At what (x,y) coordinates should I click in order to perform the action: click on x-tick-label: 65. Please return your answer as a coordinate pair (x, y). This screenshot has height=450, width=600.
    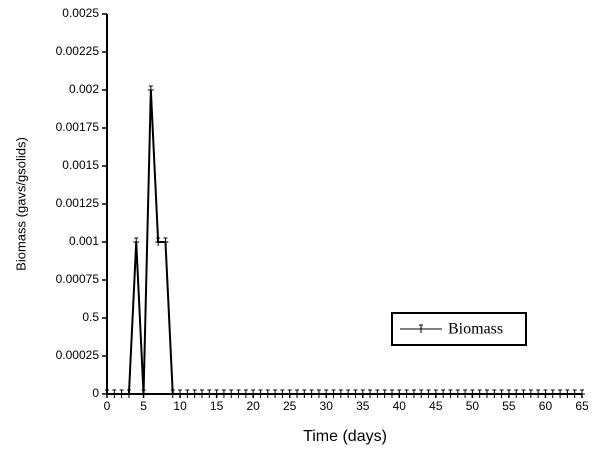
    Looking at the image, I should click on (582, 406).